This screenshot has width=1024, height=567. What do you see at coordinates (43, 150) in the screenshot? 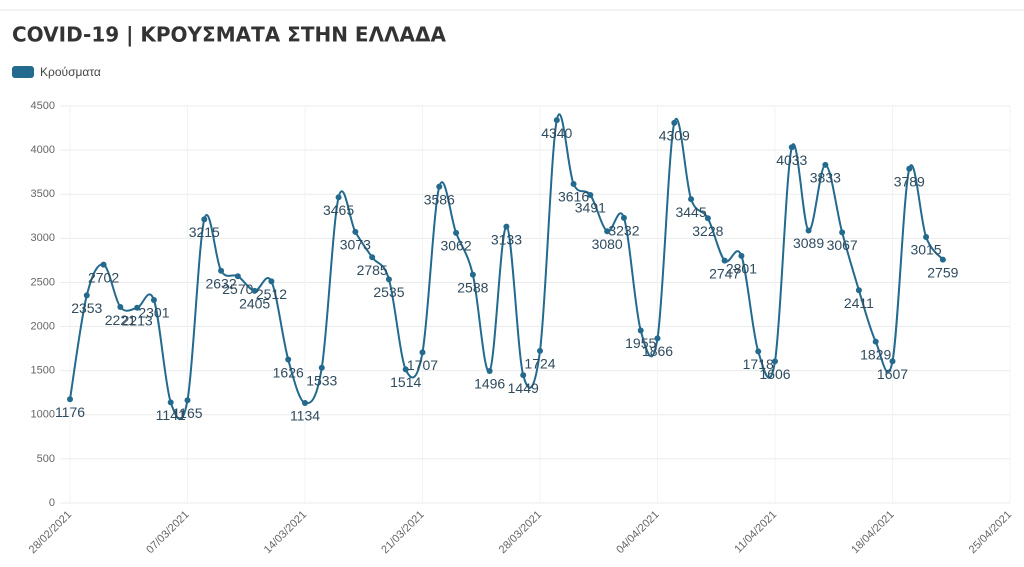
I see `y-tick-label: 4000` at bounding box center [43, 150].